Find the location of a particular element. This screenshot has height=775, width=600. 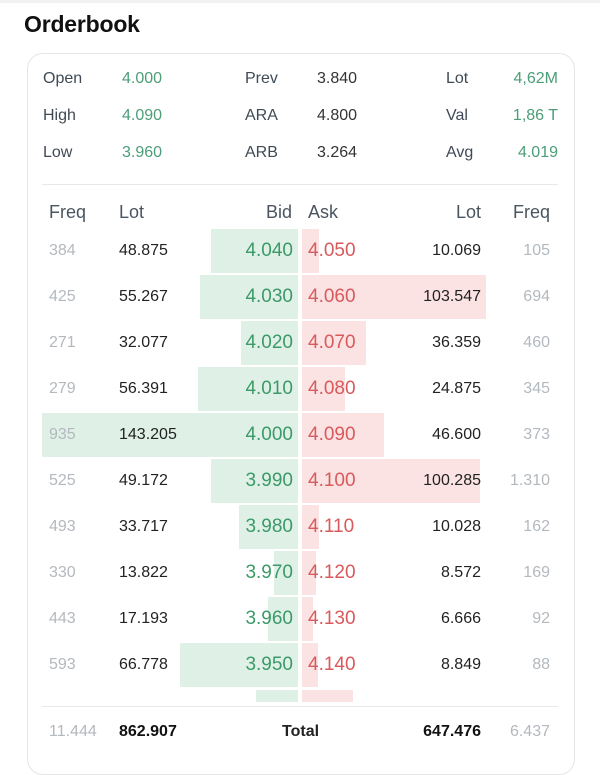

ask-price: 4.120 is located at coordinates (332, 572).